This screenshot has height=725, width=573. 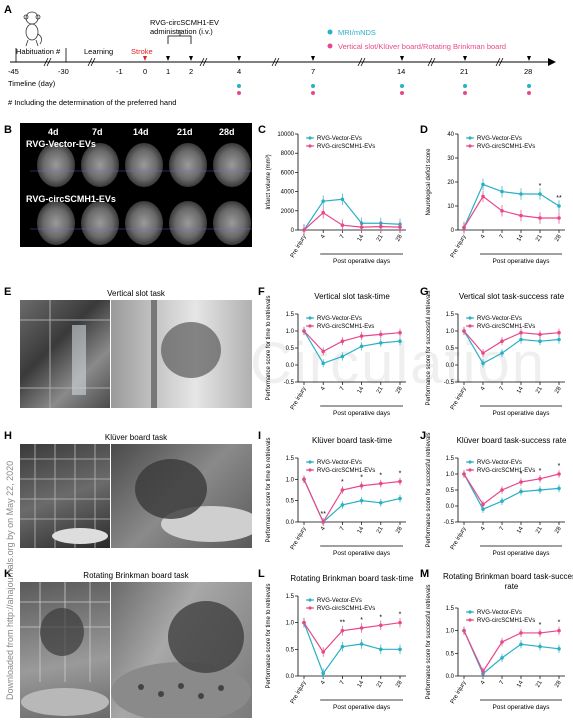 What do you see at coordinates (352, 440) in the screenshot?
I see `chart-title: Klüver board task-time` at bounding box center [352, 440].